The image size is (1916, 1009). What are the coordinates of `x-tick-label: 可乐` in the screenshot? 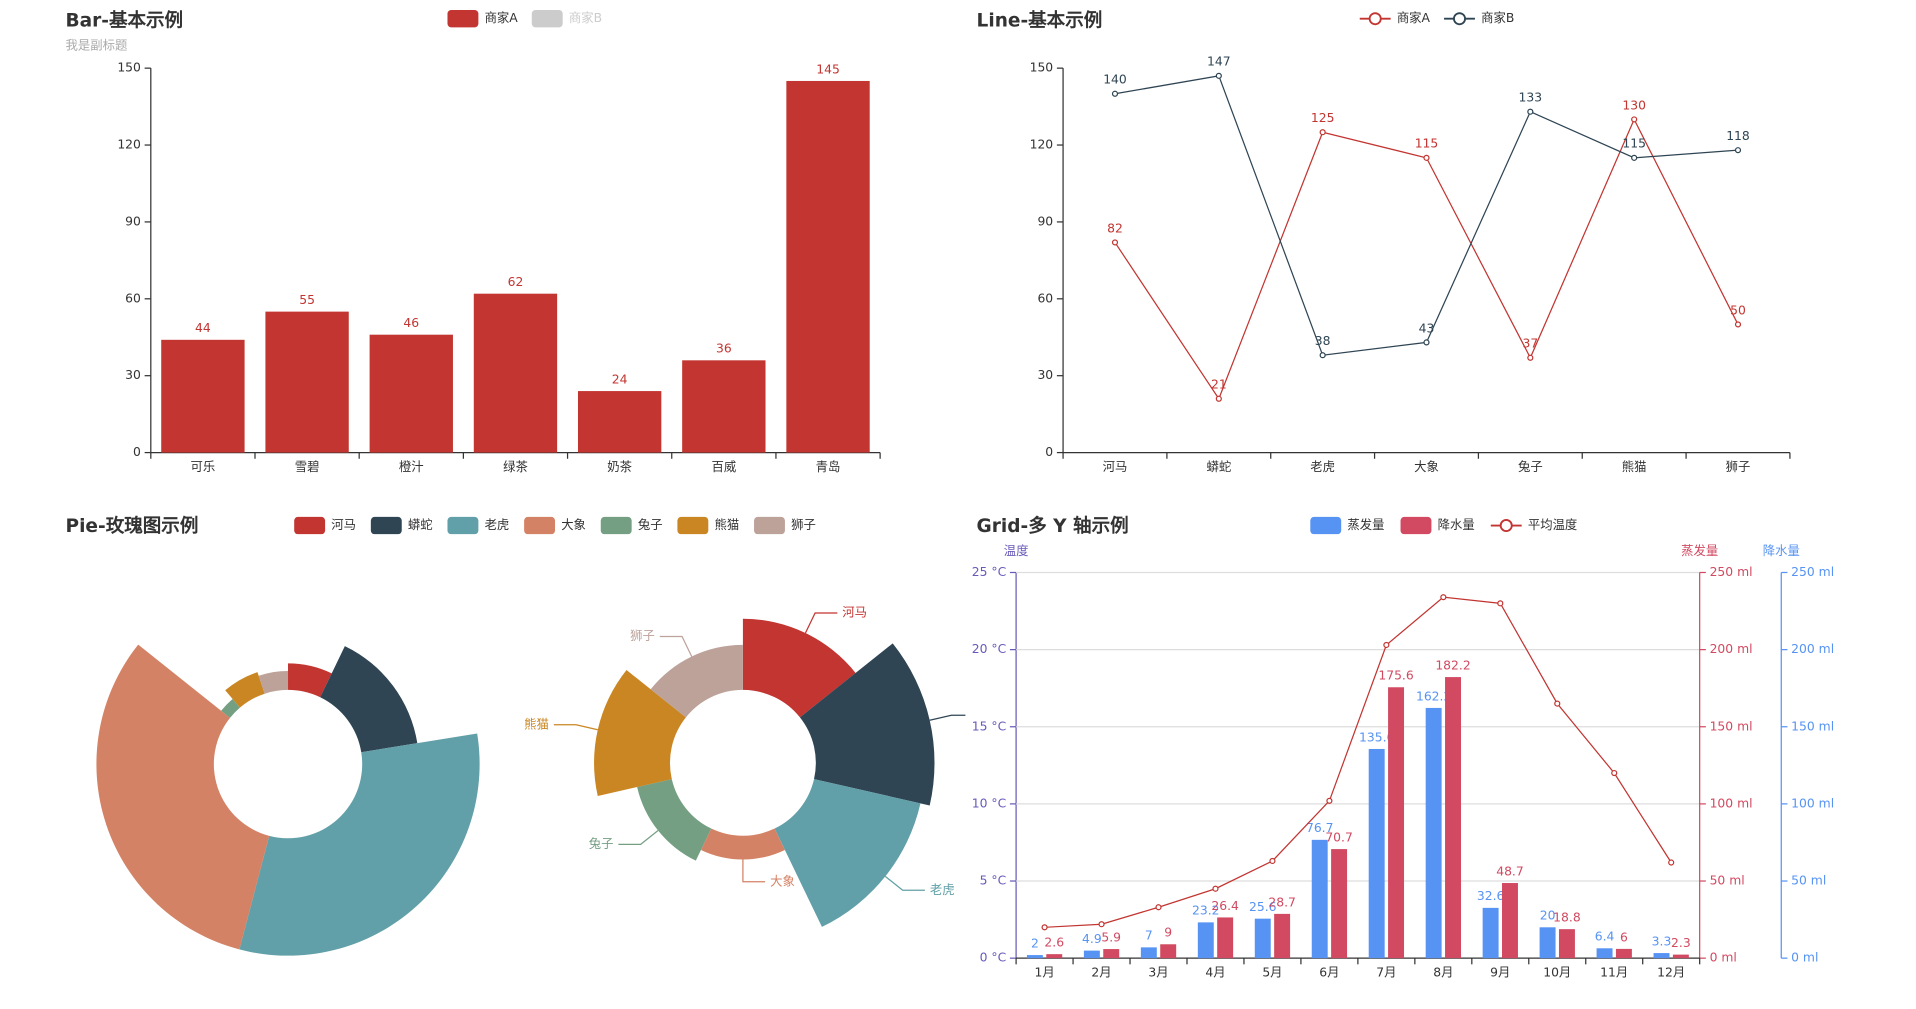 It's located at (203, 467).